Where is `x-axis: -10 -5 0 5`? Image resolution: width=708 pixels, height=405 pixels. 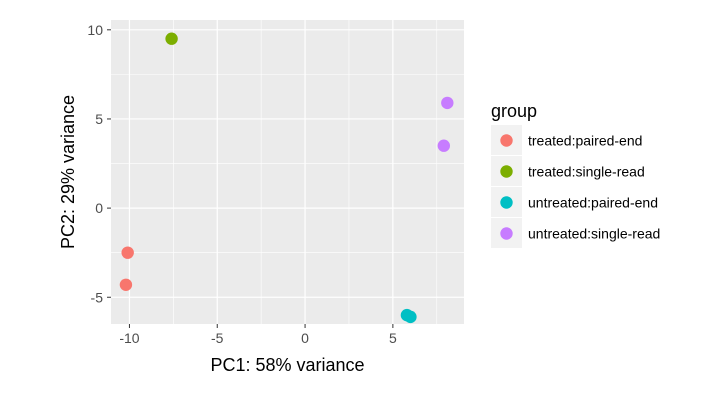
x-axis: -10 -5 0 5 is located at coordinates (258, 335).